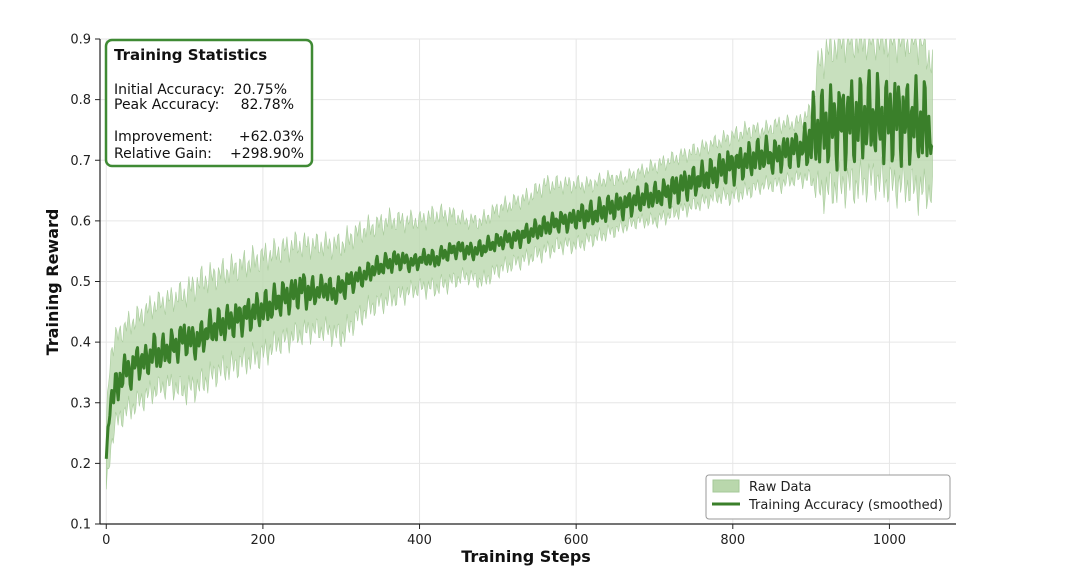 The image size is (1080, 580). What do you see at coordinates (576, 540) in the screenshot?
I see `x-tick-label: 600` at bounding box center [576, 540].